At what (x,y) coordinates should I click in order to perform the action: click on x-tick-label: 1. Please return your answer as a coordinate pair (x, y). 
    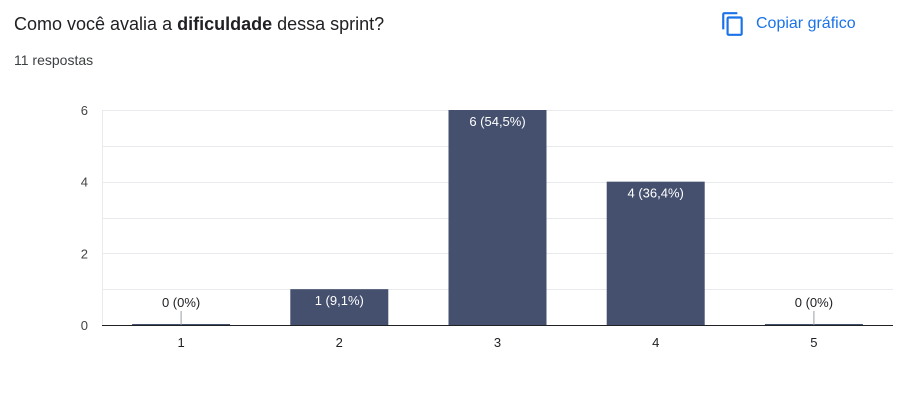
    Looking at the image, I should click on (180, 342).